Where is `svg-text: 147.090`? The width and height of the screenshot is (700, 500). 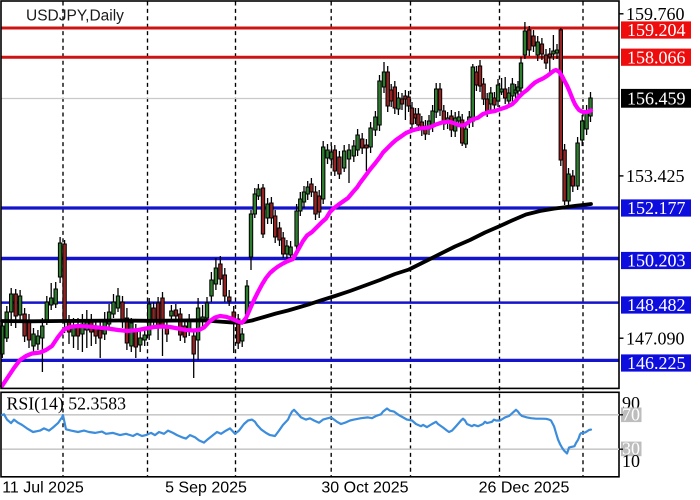 svg-text: 147.090 is located at coordinates (655, 339).